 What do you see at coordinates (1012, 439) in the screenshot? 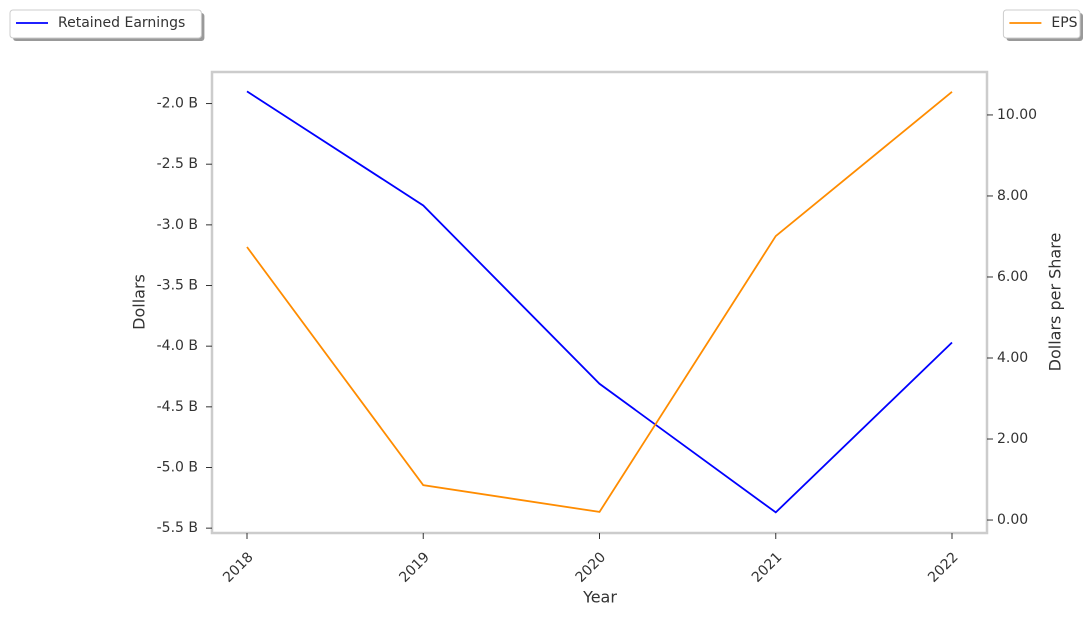
I see `y2-tick-label: 2.00` at bounding box center [1012, 439].